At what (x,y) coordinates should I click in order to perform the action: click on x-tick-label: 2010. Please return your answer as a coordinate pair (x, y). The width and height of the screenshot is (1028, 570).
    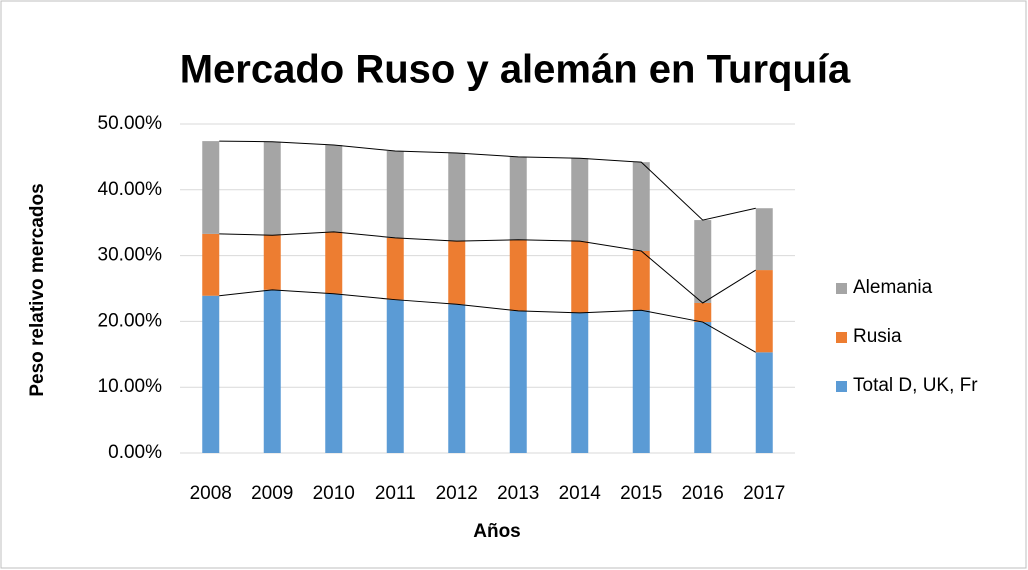
    Looking at the image, I should click on (334, 493).